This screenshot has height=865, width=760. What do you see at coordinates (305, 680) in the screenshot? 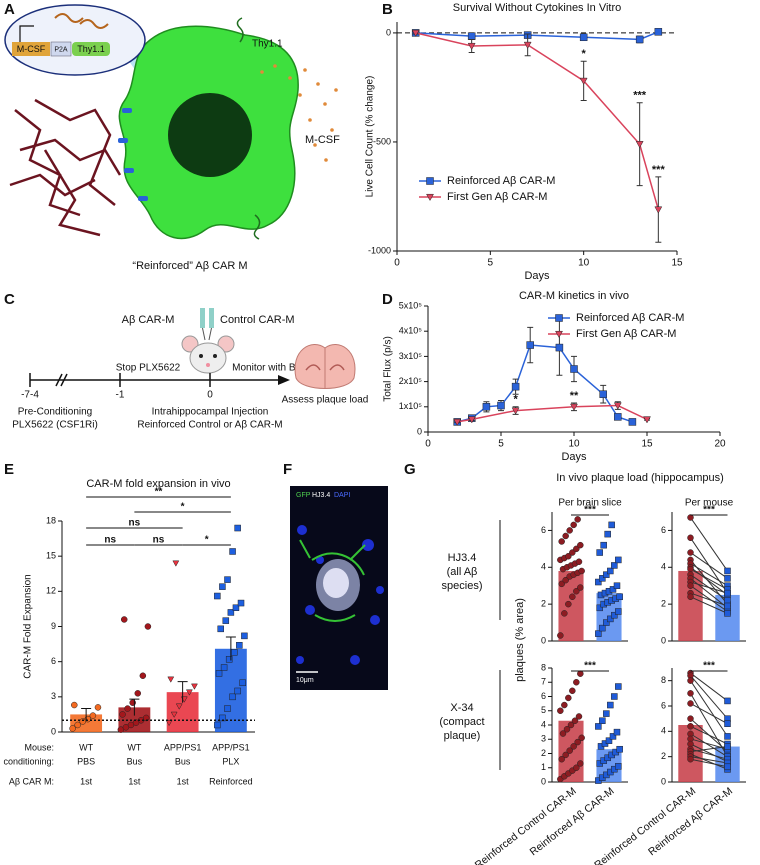
I see `scale-bar-label: 10μm` at bounding box center [305, 680].